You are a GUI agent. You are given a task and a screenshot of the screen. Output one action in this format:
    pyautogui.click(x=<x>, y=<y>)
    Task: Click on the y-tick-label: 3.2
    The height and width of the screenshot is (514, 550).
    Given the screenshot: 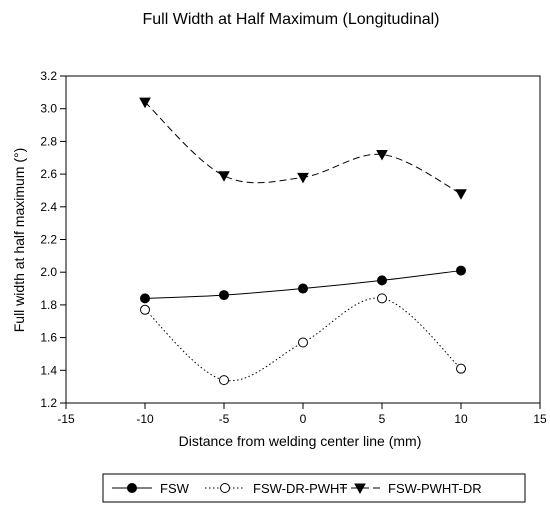 What is the action you would take?
    pyautogui.click(x=48, y=76)
    